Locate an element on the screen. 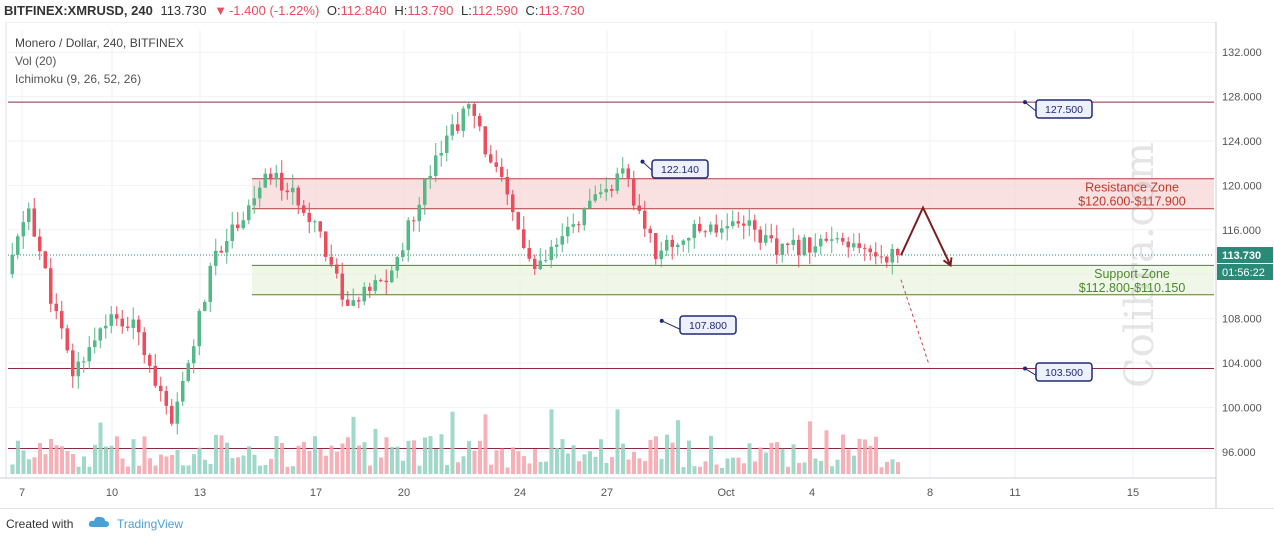  y-tick-label: 120.000 is located at coordinates (1242, 186).